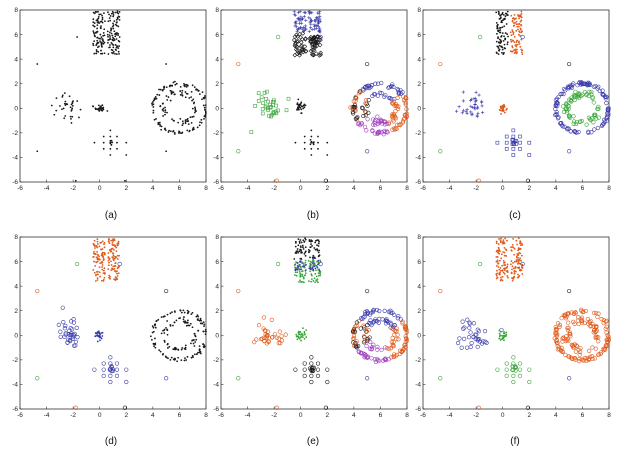 This screenshot has height=451, width=625. Describe the element at coordinates (301, 415) in the screenshot. I see `x-tick-label: 0` at that location.